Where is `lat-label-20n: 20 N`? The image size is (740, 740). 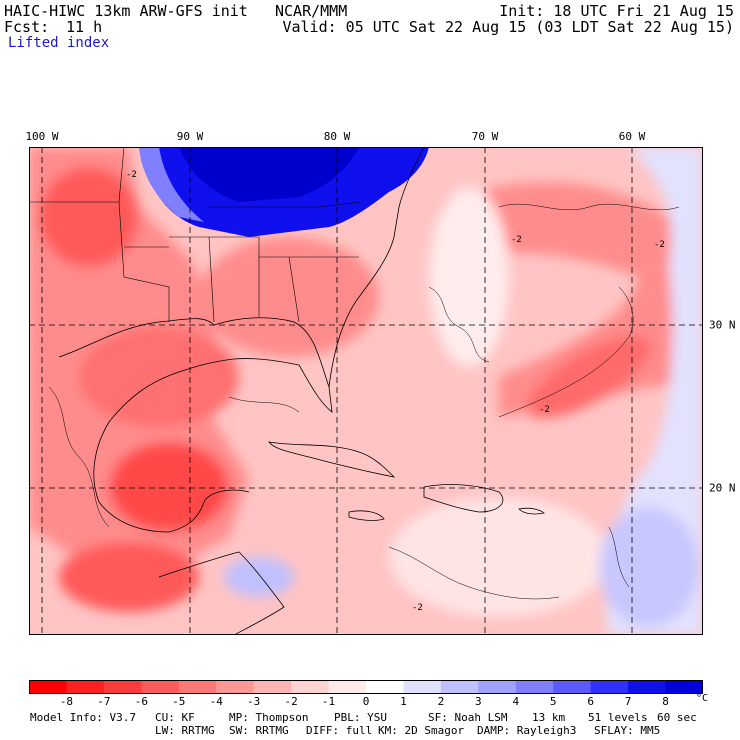
lat-label-20n: 20 N is located at coordinates (722, 488).